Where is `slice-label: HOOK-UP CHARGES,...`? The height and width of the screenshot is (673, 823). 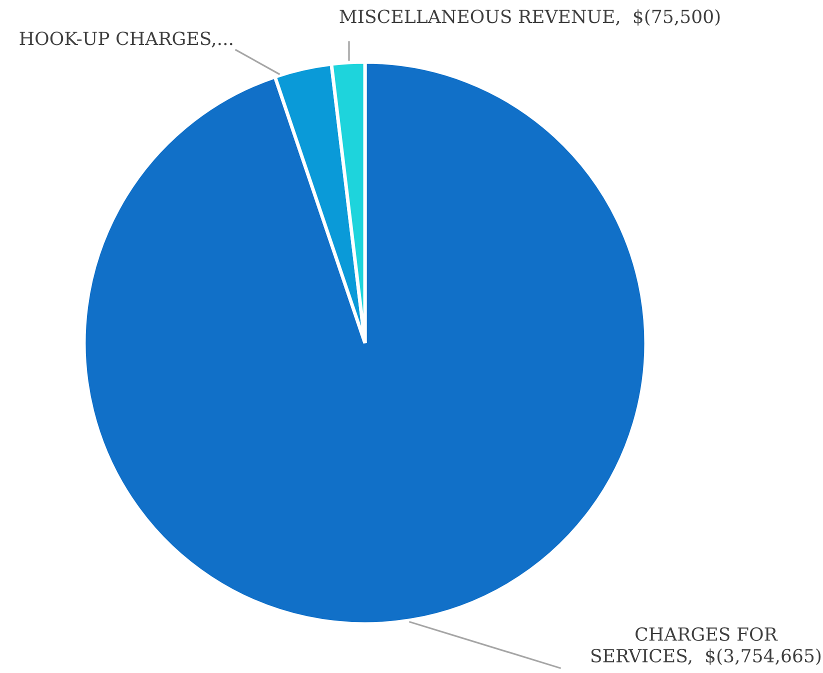
slice-label: HOOK-UP CHARGES,... is located at coordinates (126, 40).